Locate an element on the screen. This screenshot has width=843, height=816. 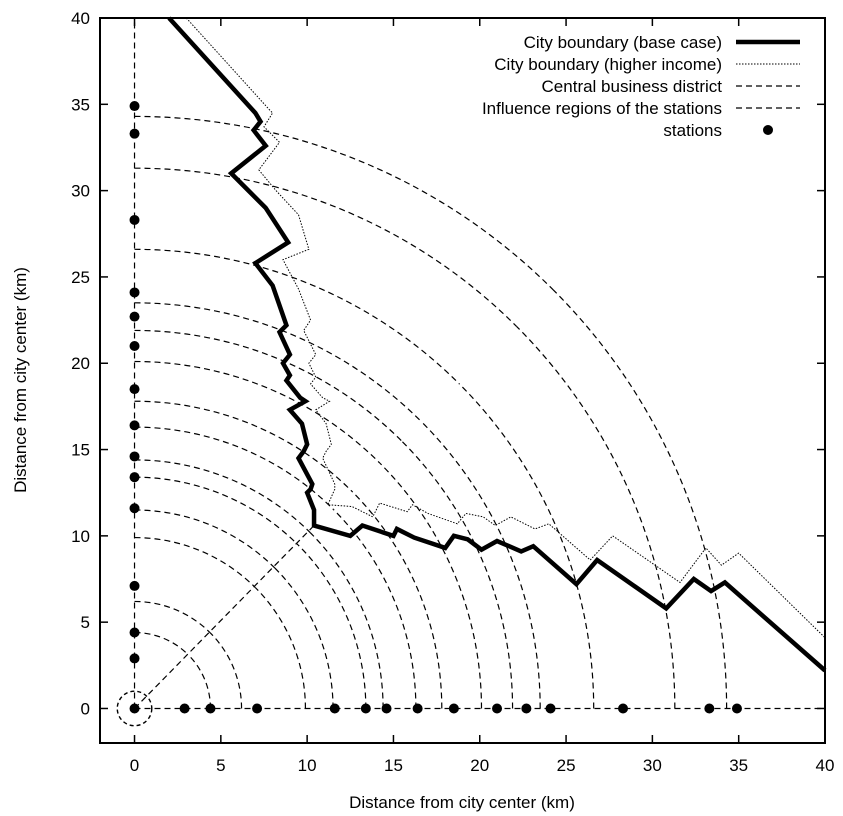
legend-label: Central business district is located at coordinates (632, 86).